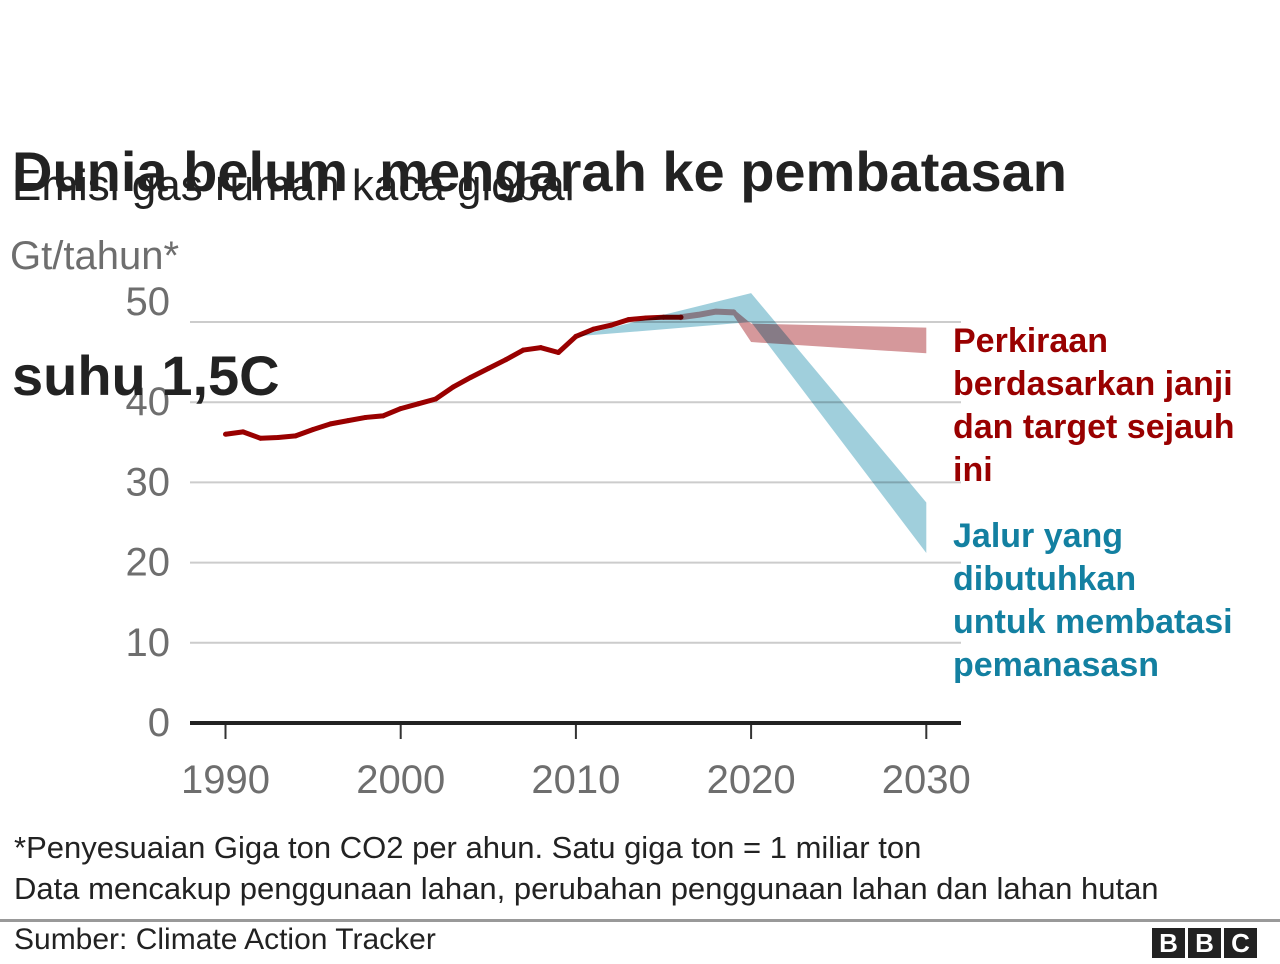 The height and width of the screenshot is (964, 1280). I want to click on chart-title-line: Dunia belum mengarah ke pembatasan, so click(539, 171).